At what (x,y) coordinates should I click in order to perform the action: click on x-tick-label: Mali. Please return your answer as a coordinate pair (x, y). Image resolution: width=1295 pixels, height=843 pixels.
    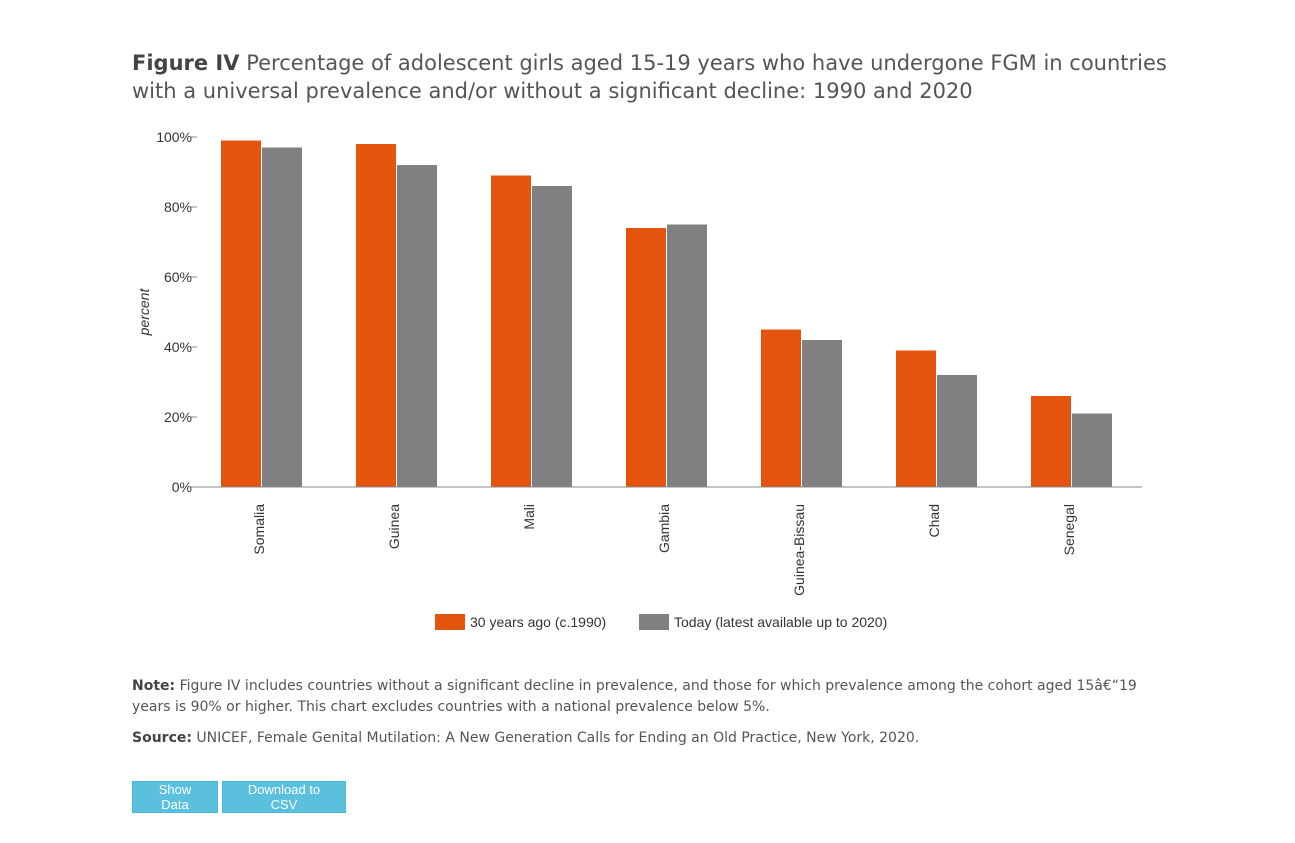
    Looking at the image, I should click on (529, 517).